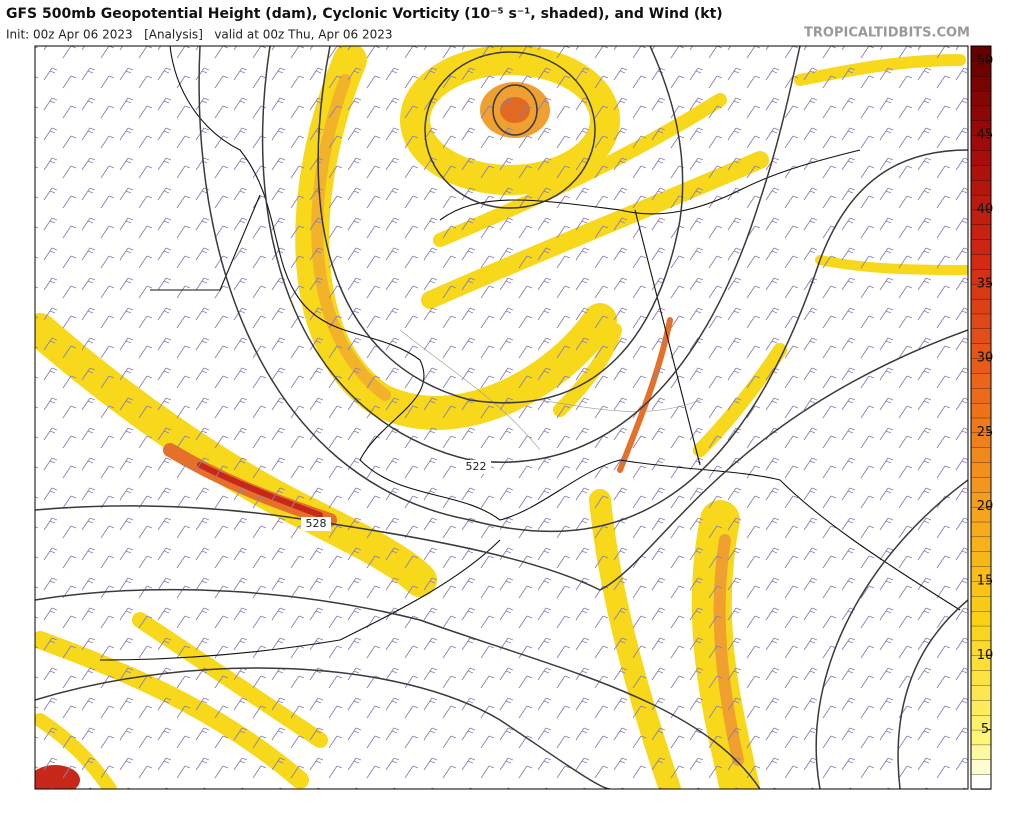  What do you see at coordinates (985, 506) in the screenshot?
I see `colorbar-tick-label: 20` at bounding box center [985, 506].